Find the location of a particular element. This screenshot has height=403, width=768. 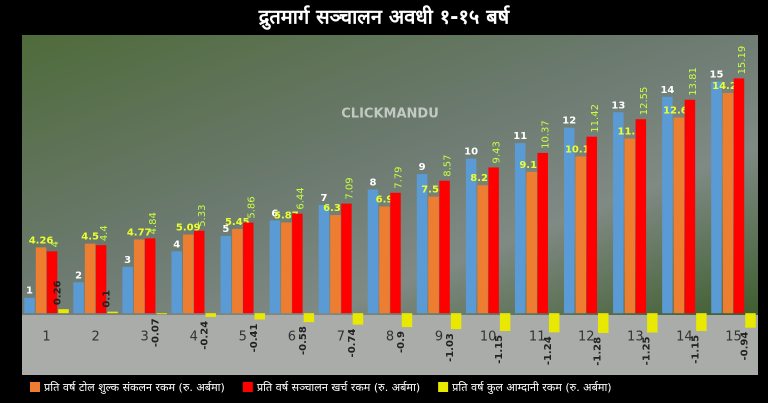

data-label: 7 is located at coordinates (323, 198).